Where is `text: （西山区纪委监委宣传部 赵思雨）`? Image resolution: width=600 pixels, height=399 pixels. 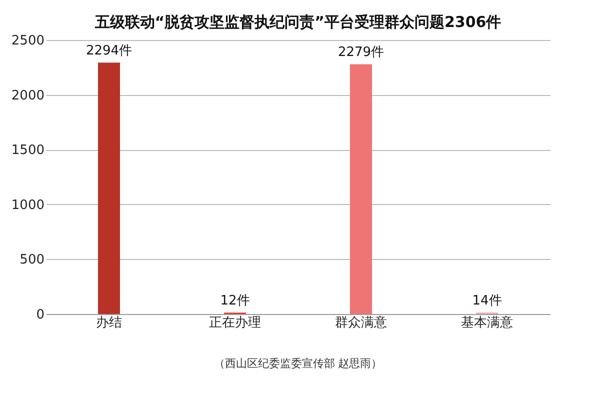
text: （西山区纪委监委宣传部 赵思雨） is located at coordinates (298, 363).